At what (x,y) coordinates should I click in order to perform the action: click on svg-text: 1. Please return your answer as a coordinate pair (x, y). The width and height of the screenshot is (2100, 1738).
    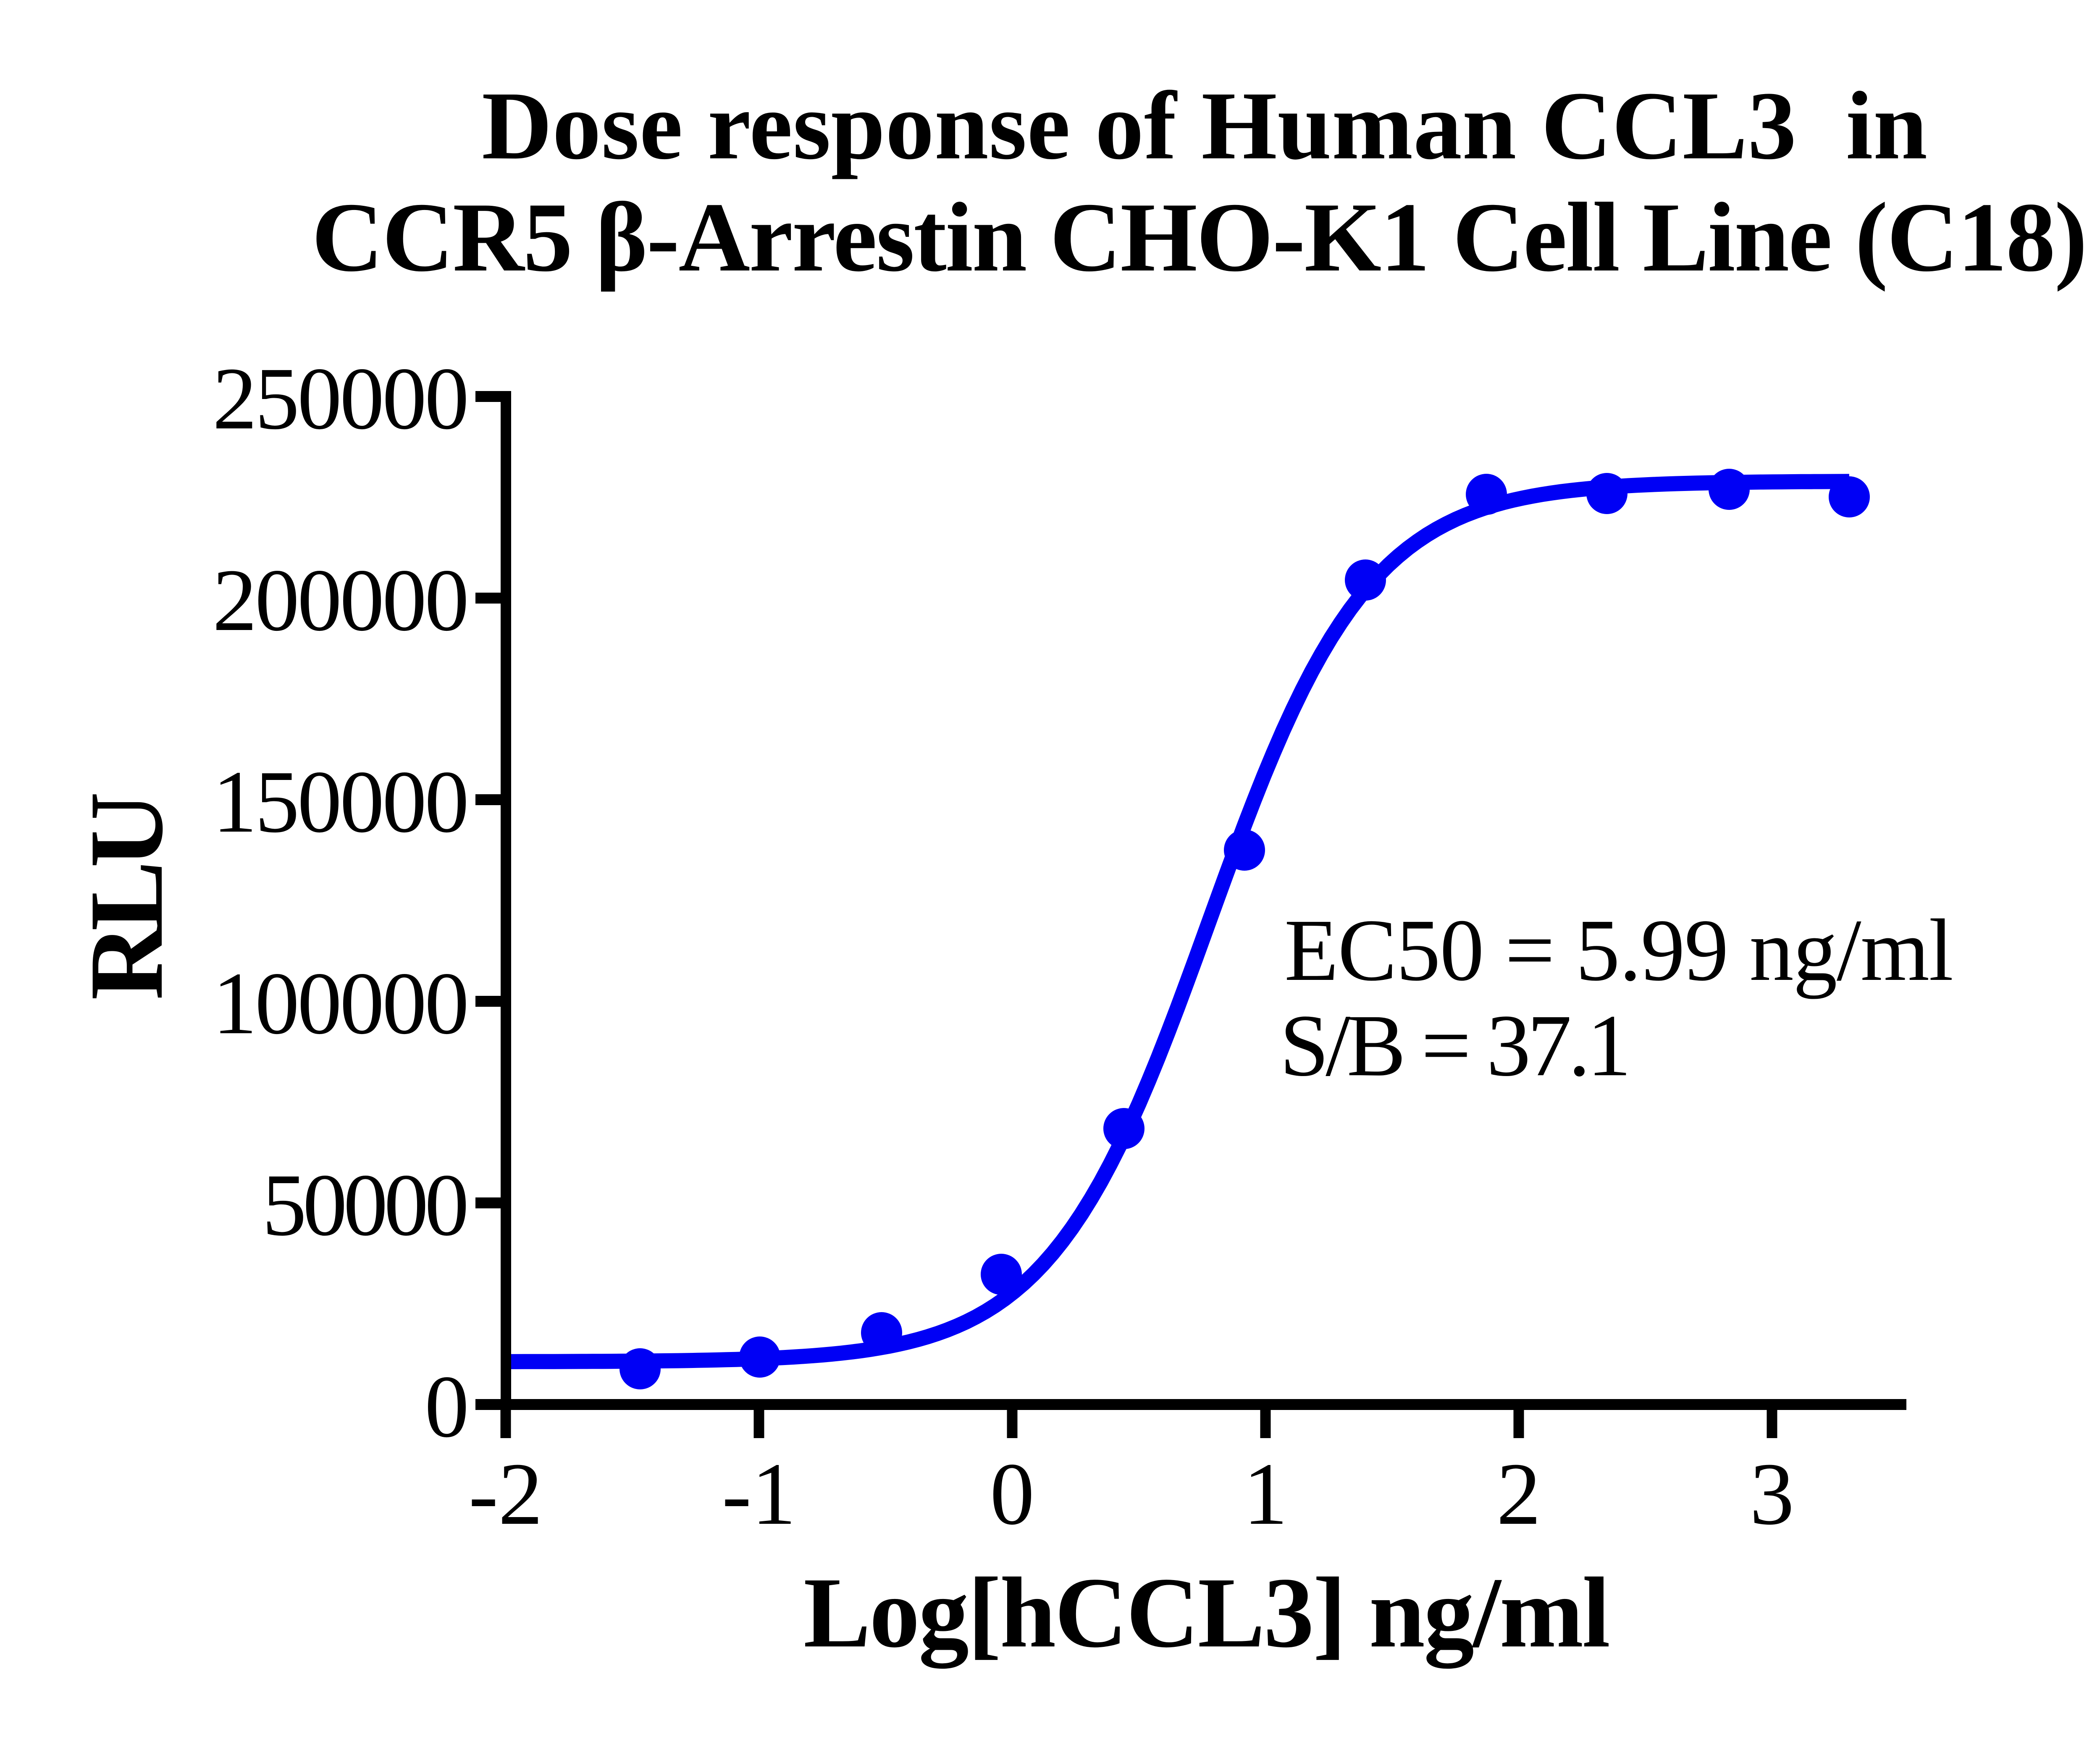
    Looking at the image, I should click on (1265, 1493).